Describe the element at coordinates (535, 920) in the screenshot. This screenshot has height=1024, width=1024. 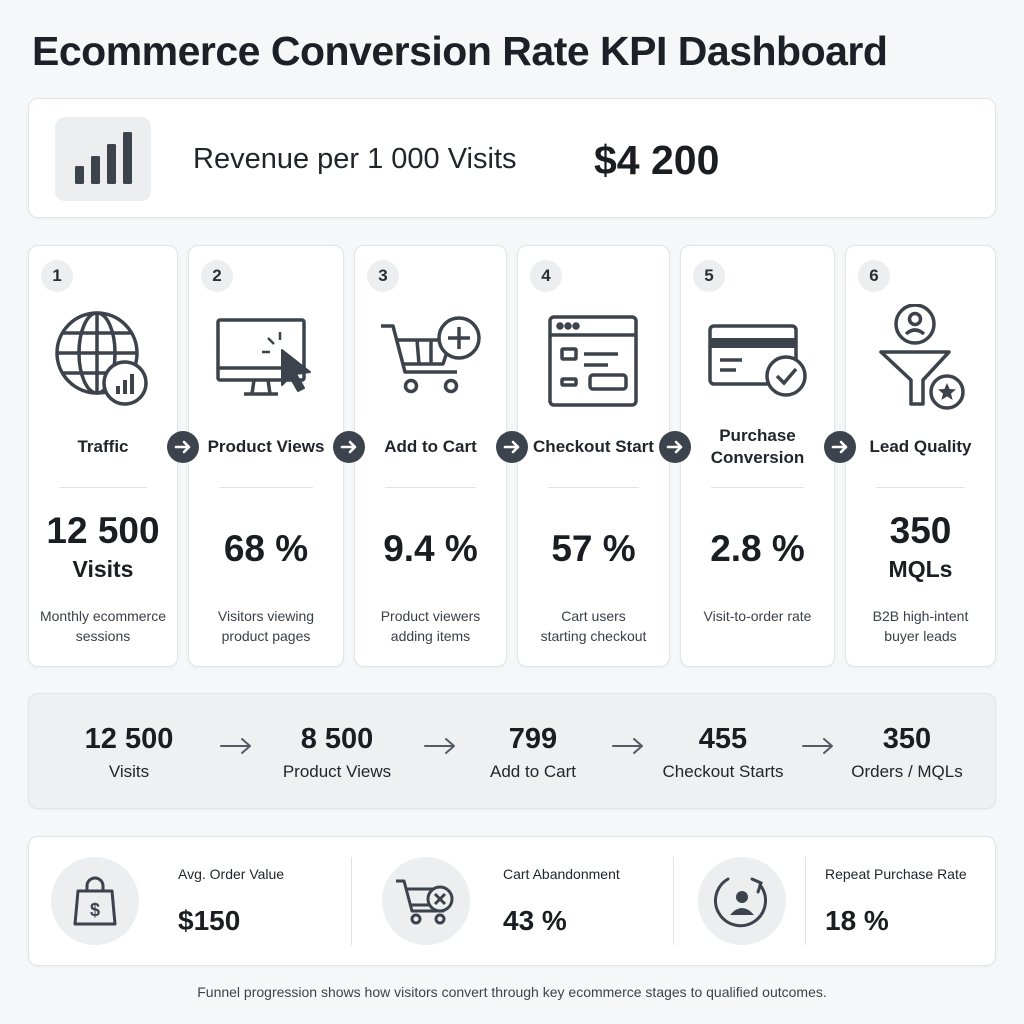
I see `metric-value: 43 %` at that location.